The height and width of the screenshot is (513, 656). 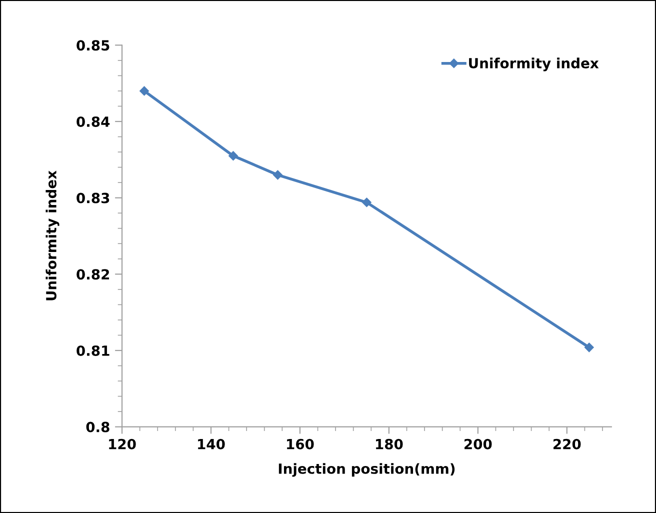 I want to click on x-tick-label: 180, so click(x=389, y=444).